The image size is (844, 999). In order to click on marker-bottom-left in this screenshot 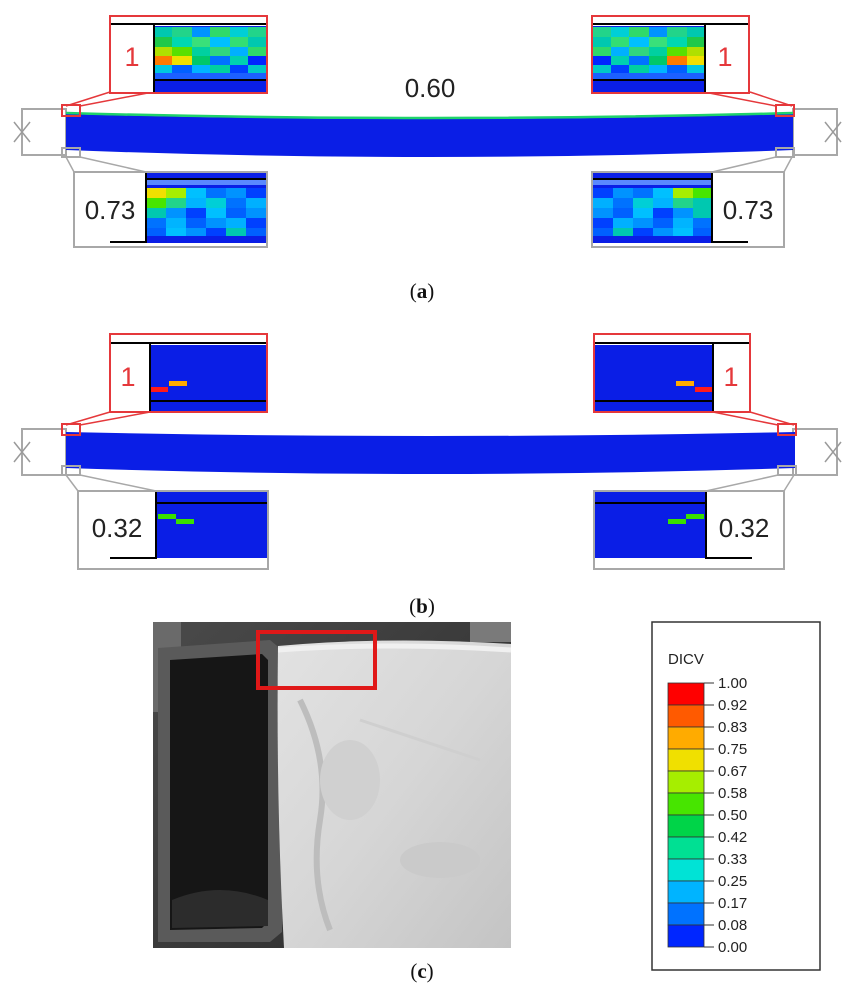, I will do `click(71, 470)`.